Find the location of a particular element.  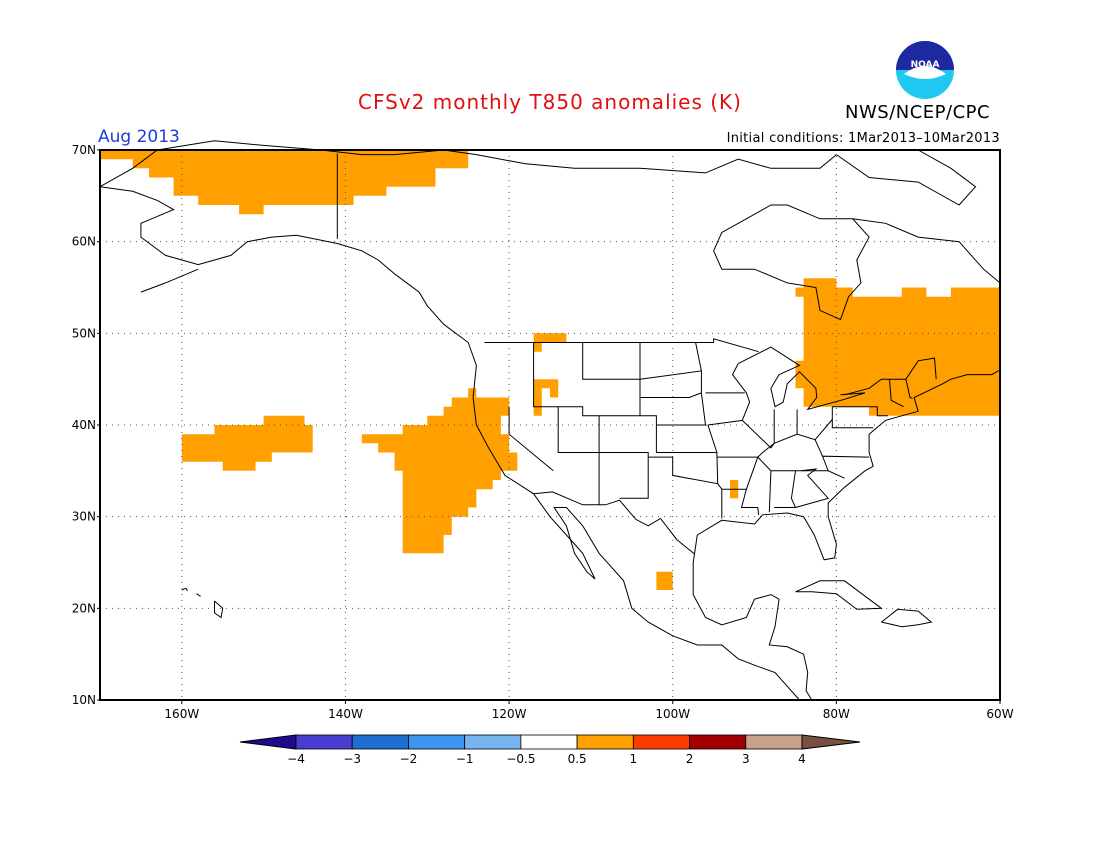

lat-tick-label: 20N is located at coordinates (84, 608).